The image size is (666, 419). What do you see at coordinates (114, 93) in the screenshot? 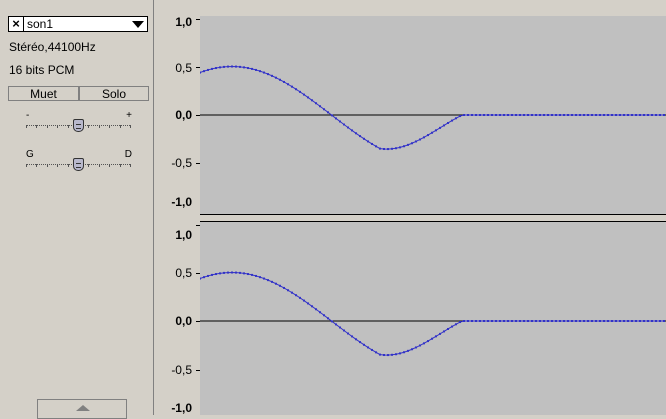
I see `solo-button: Solo` at bounding box center [114, 93].